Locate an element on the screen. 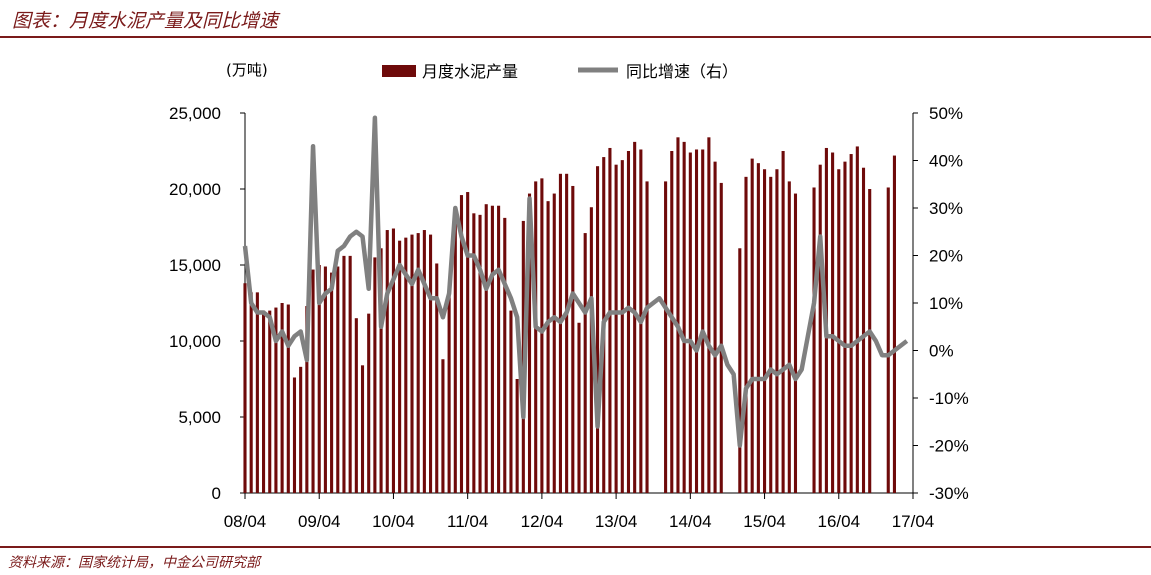 The height and width of the screenshot is (575, 1151). x-tick-label: 11/04 is located at coordinates (467, 521).